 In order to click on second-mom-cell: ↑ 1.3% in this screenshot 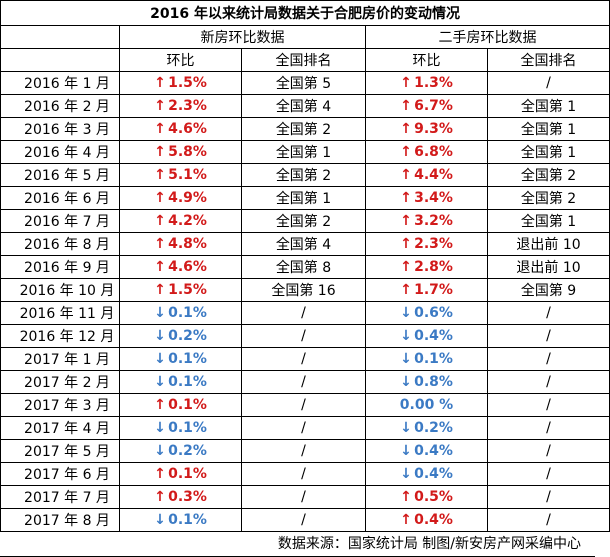, I will do `click(426, 83)`.